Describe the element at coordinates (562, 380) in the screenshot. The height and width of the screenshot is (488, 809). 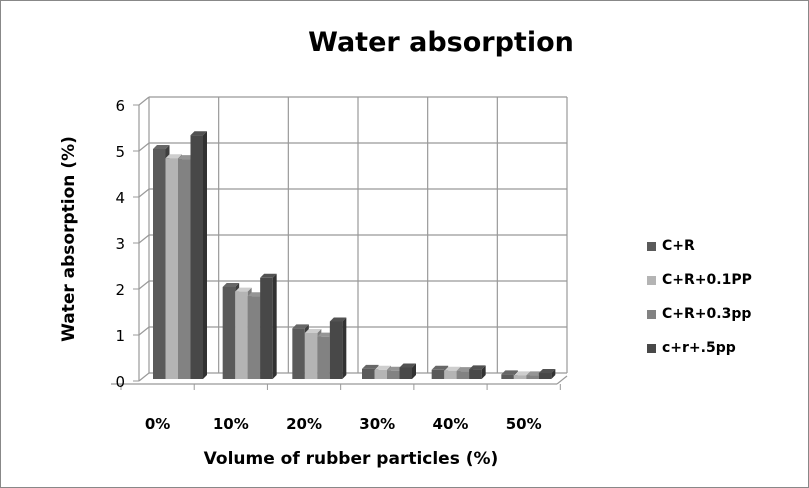
I see `floor-edge` at that location.